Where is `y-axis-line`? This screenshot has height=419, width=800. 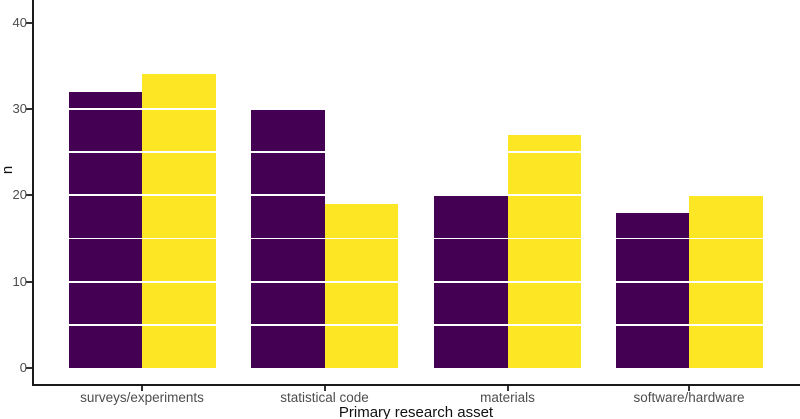 y-axis-line is located at coordinates (33, 192).